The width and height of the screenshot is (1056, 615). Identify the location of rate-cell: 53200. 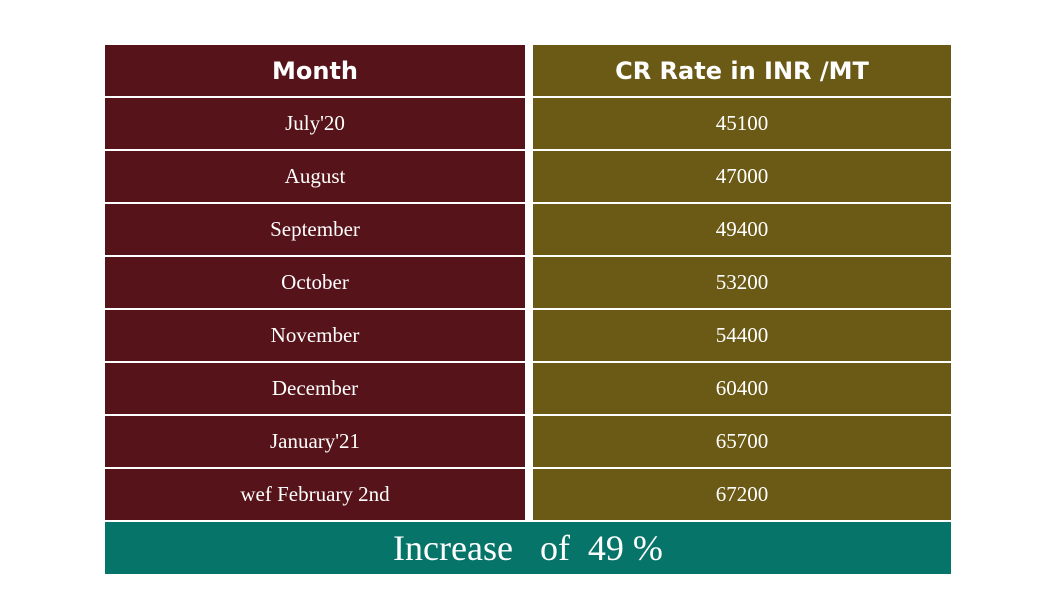
(742, 282).